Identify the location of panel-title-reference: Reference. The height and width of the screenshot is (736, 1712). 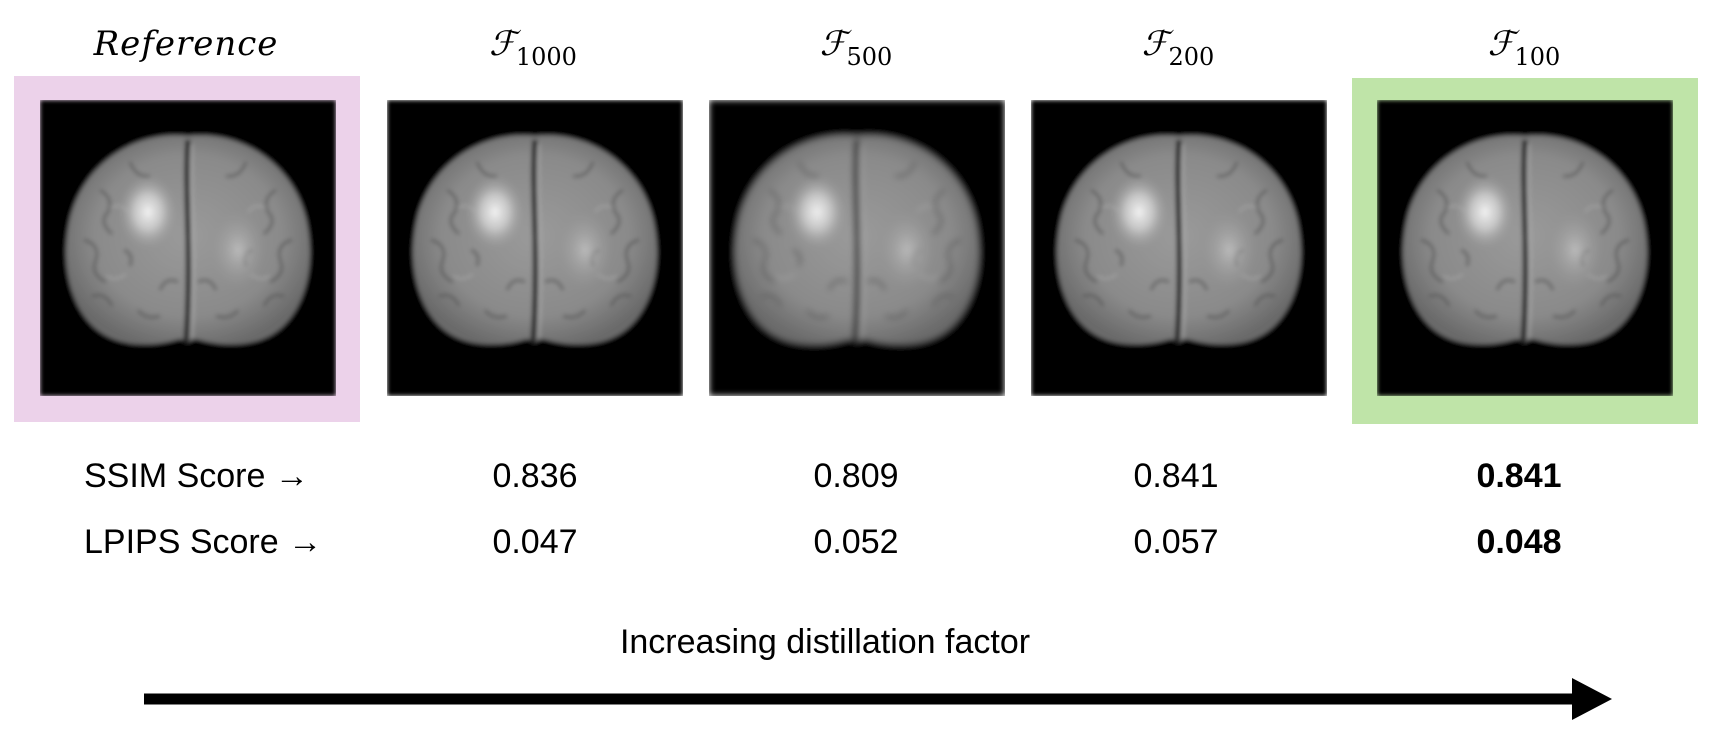
(186, 44).